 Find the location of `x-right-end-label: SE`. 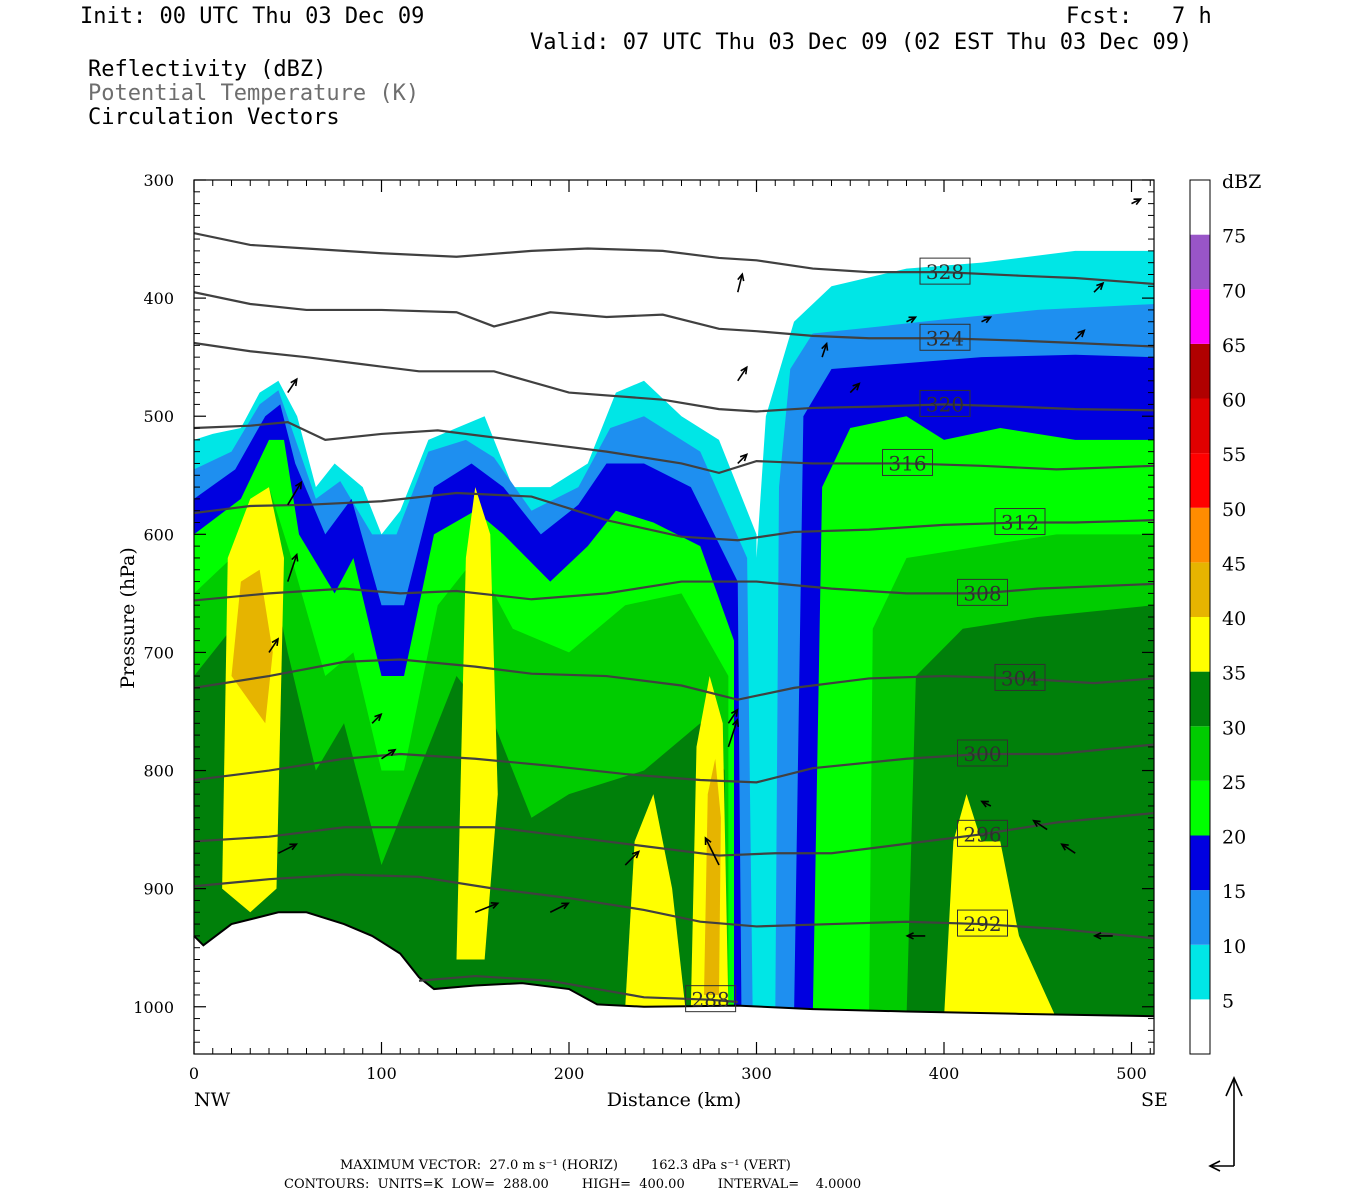

x-right-end-label: SE is located at coordinates (1154, 1100).